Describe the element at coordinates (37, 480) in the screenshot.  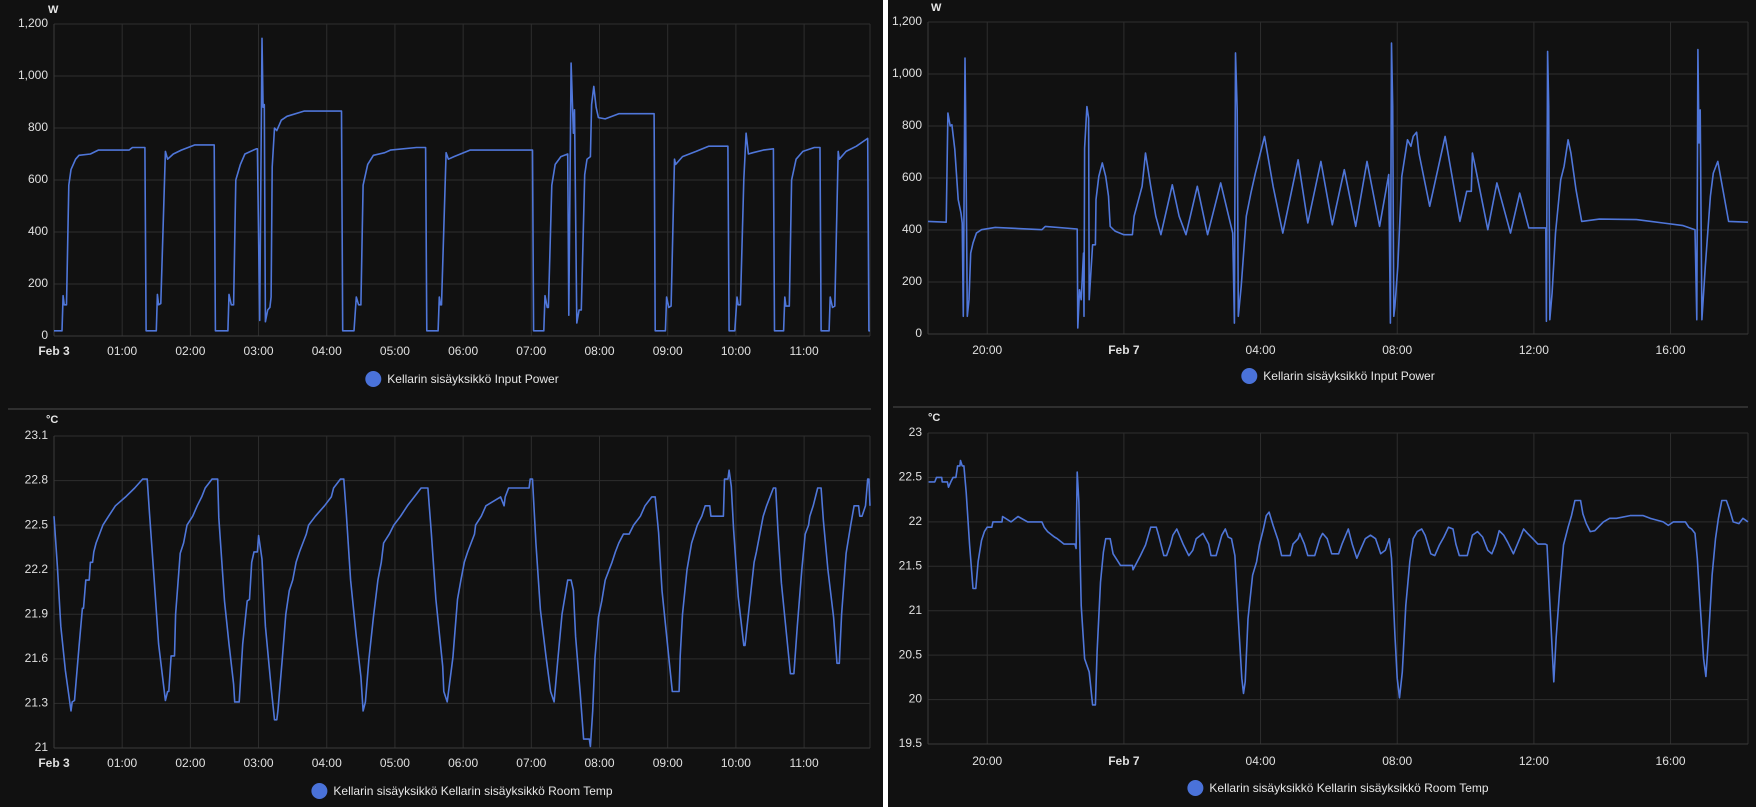
I see `y-tick-label: 22.8` at that location.